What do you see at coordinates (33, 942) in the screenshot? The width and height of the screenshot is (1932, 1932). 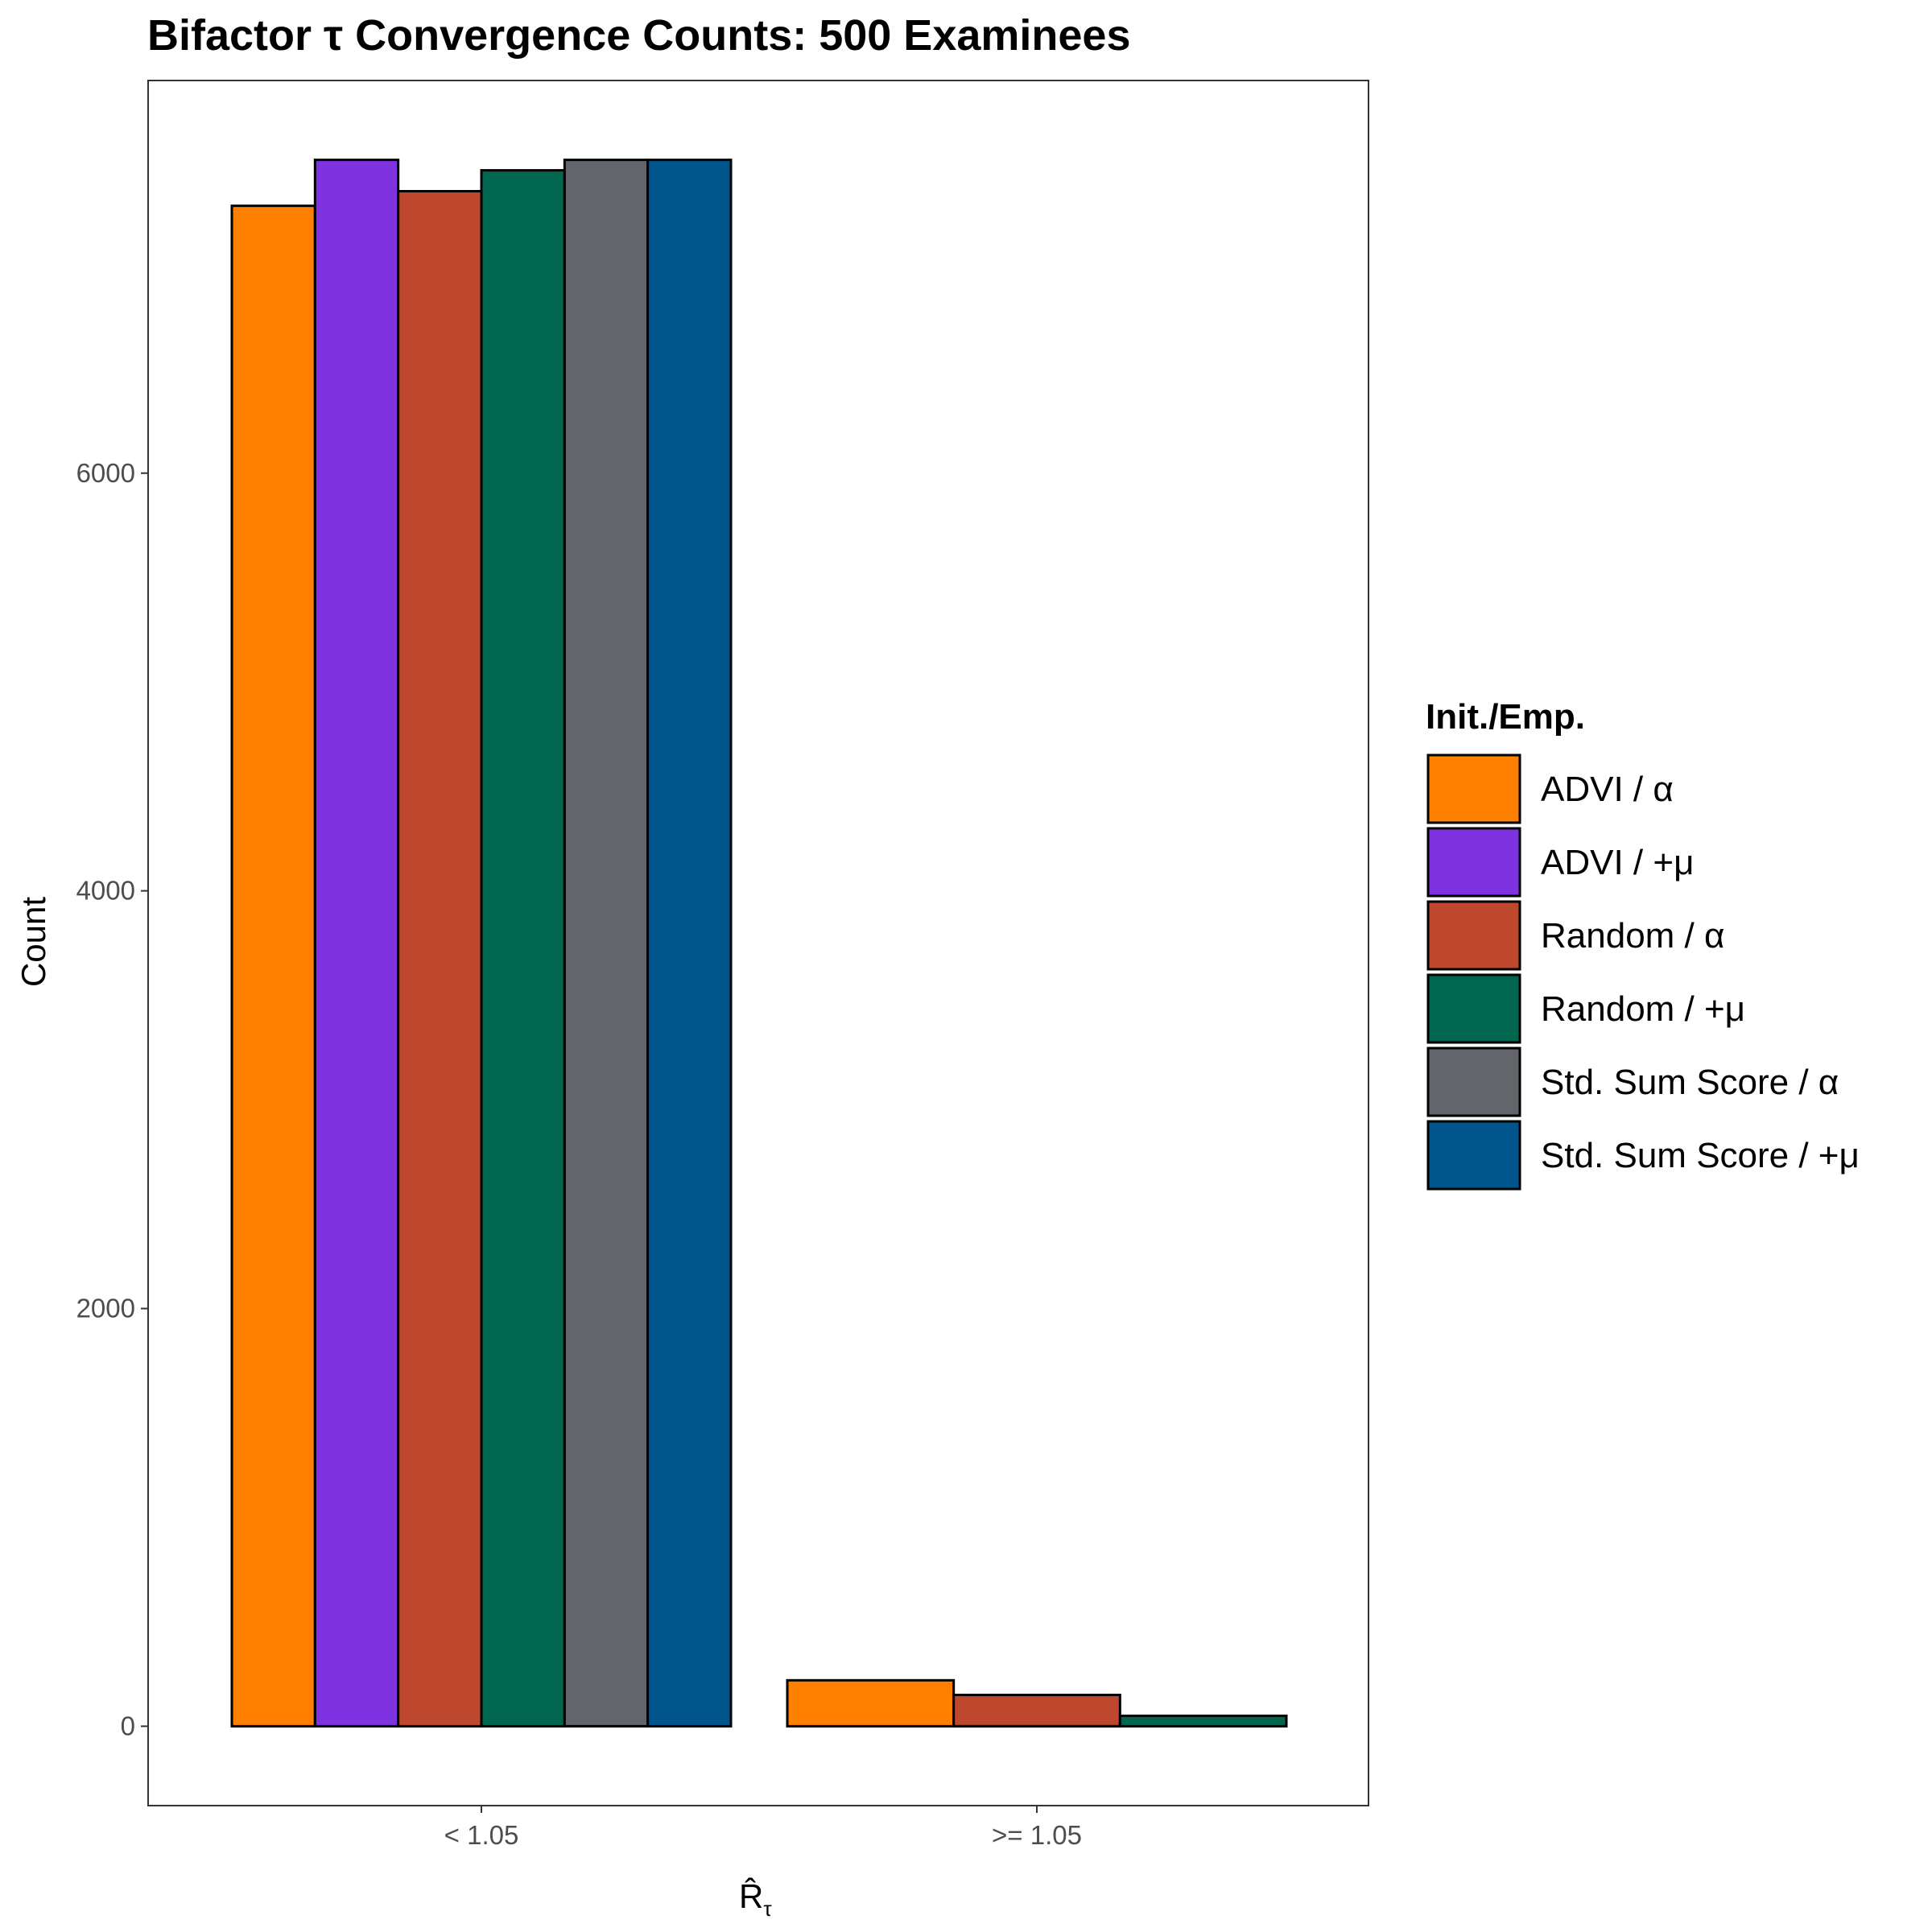 I see `y-axis-title: Count` at bounding box center [33, 942].